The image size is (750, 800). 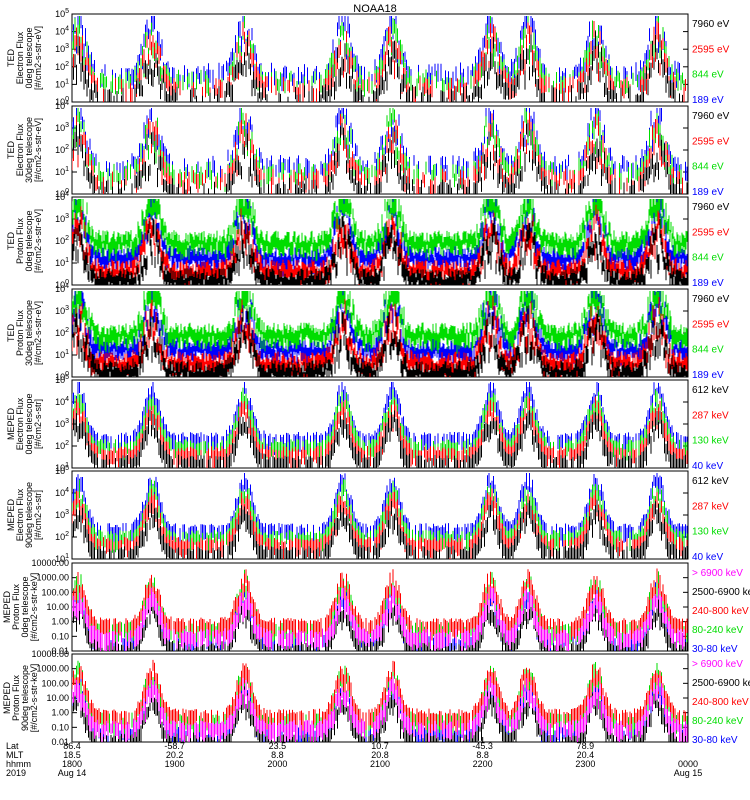 I want to click on x-row-label: MLT, so click(x=15, y=755).